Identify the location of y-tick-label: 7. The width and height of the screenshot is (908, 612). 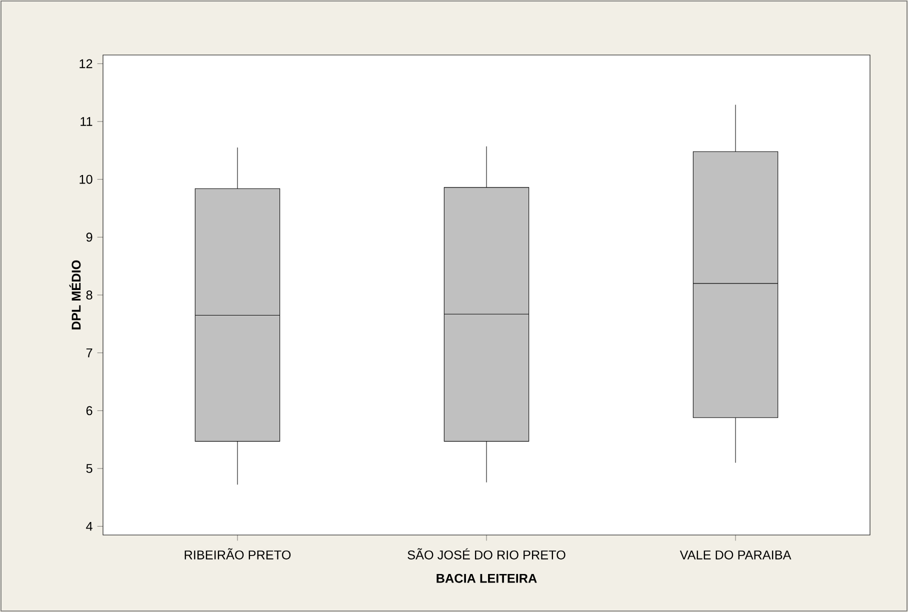
(89, 353).